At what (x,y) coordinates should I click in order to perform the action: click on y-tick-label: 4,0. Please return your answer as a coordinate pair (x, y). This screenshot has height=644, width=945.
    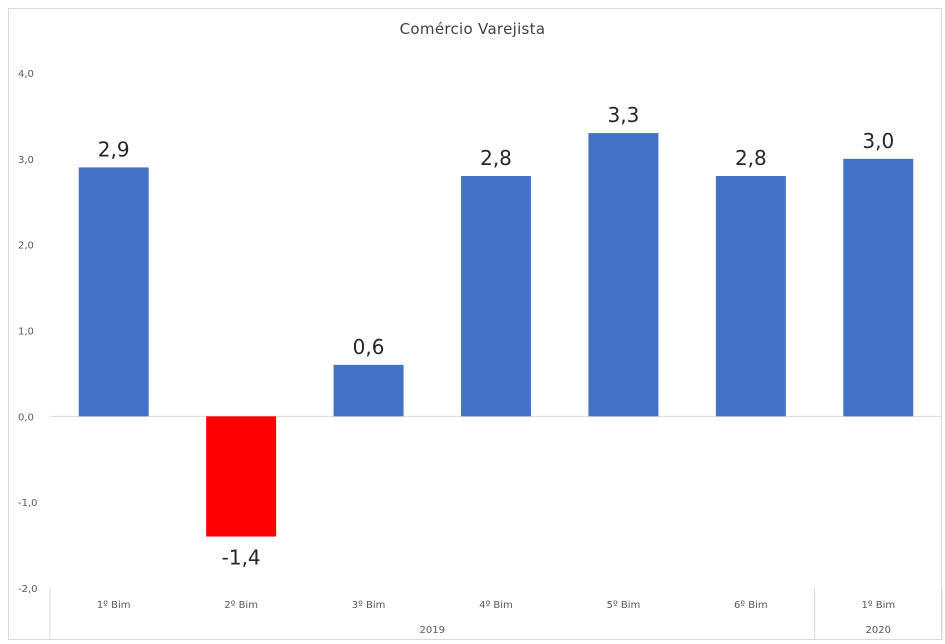
    Looking at the image, I should click on (26, 74).